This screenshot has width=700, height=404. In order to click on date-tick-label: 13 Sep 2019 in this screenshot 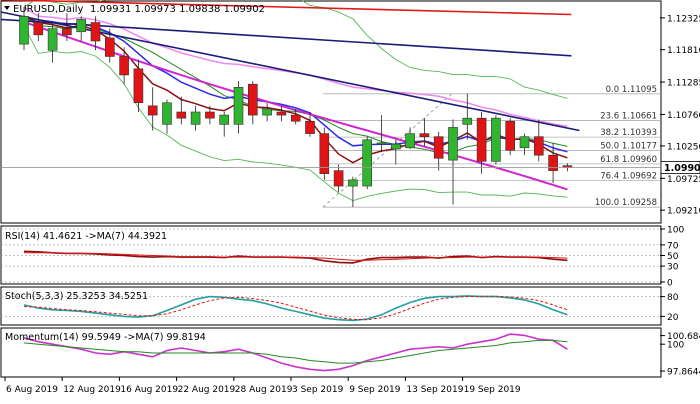, I will do `click(434, 390)`.